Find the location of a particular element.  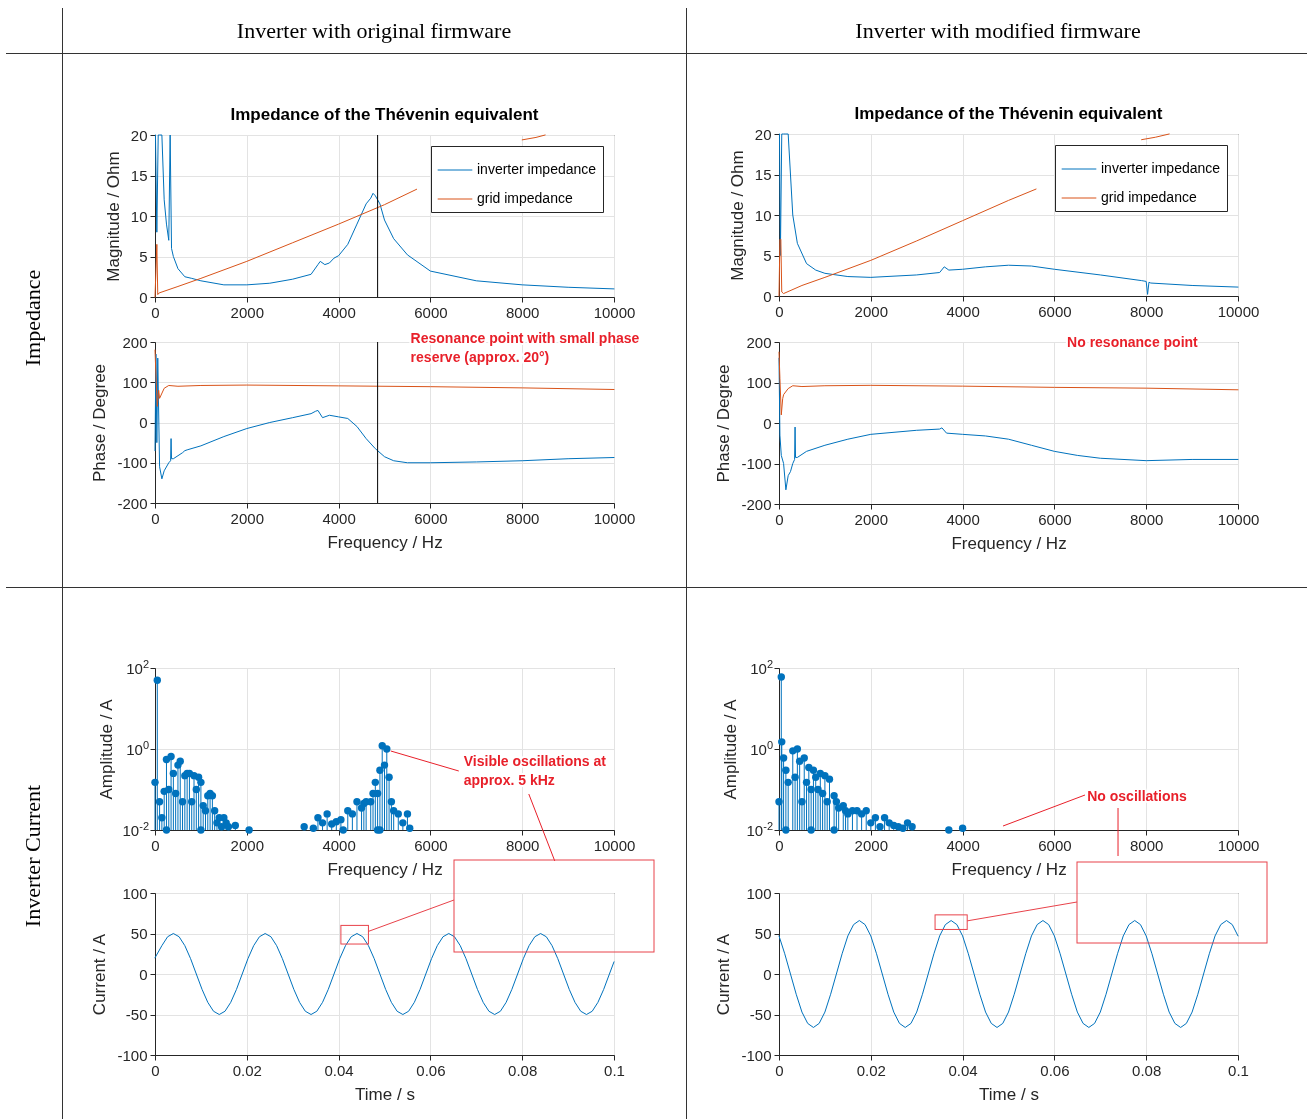

y-axis-title: Magnitude / Ohm is located at coordinates (113, 216).